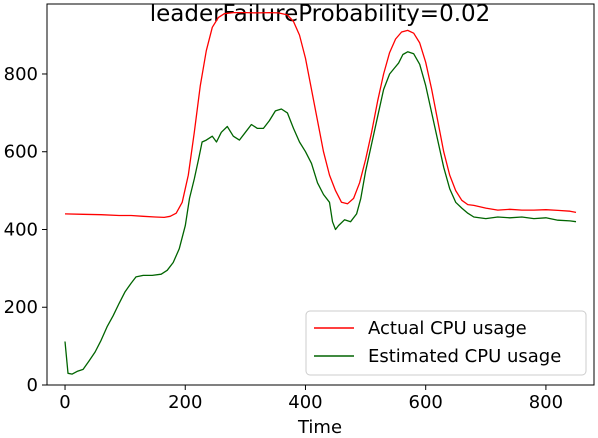  What do you see at coordinates (32, 385) in the screenshot?
I see `y-tick-label: 0` at bounding box center [32, 385].